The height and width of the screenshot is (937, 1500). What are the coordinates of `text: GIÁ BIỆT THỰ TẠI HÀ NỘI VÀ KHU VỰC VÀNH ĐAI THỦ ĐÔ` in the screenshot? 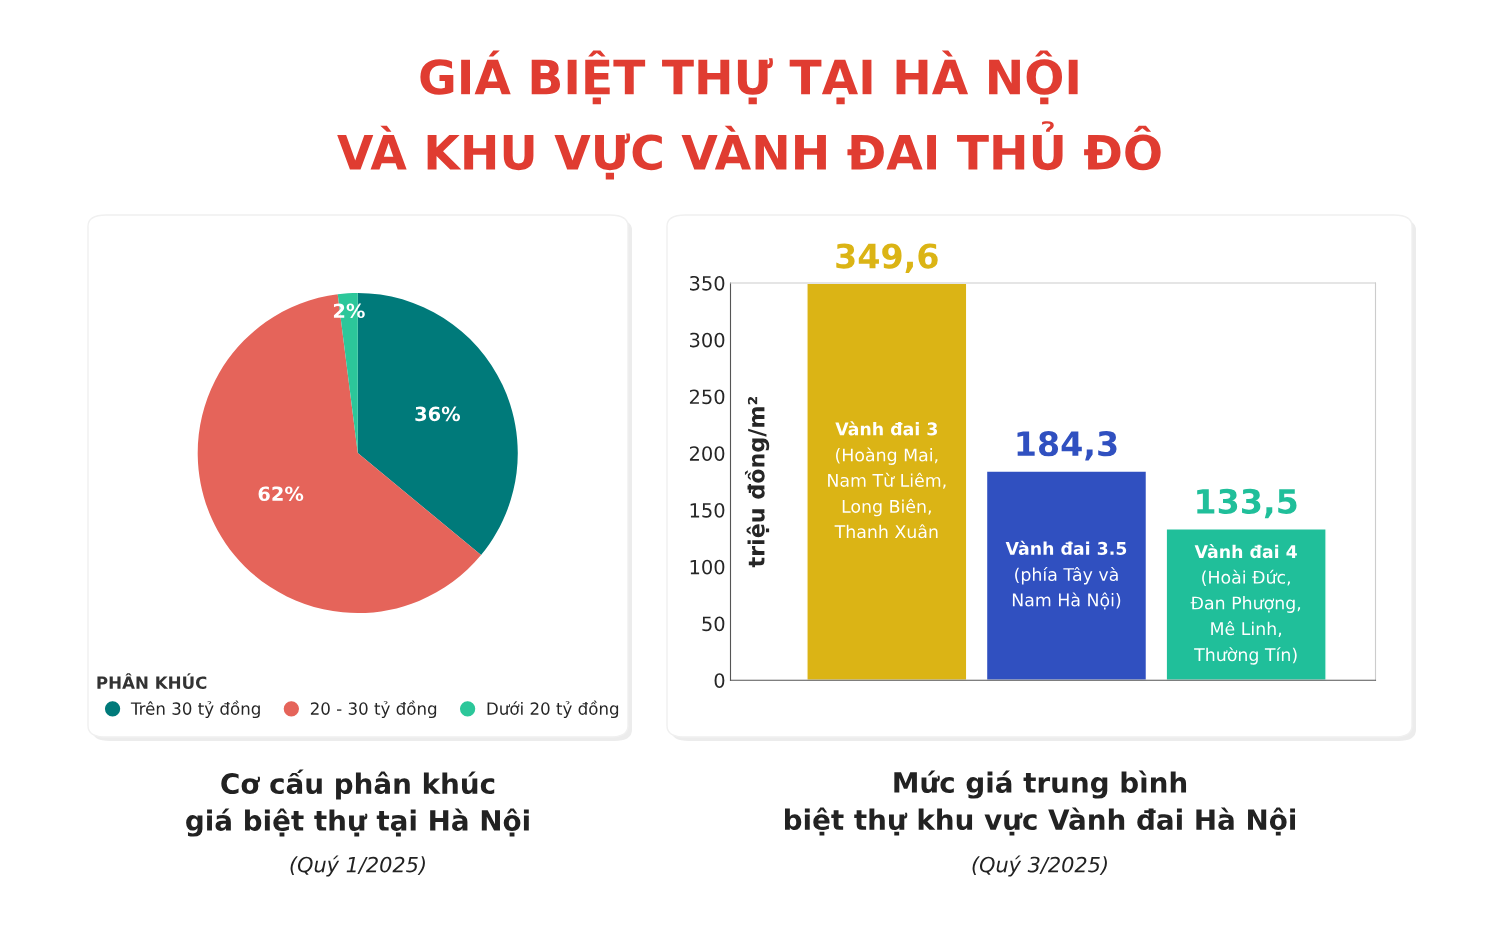 It's located at (749, 115).